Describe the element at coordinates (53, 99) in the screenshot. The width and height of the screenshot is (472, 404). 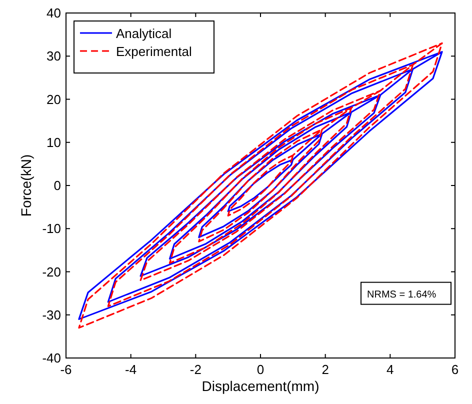
I see `y-tick-label: 20` at that location.